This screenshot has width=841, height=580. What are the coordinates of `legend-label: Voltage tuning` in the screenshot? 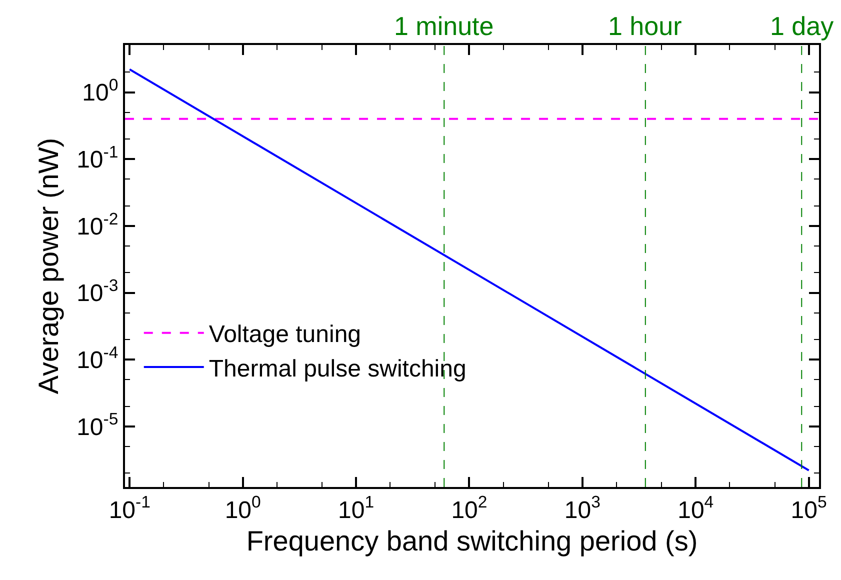 It's located at (285, 334).